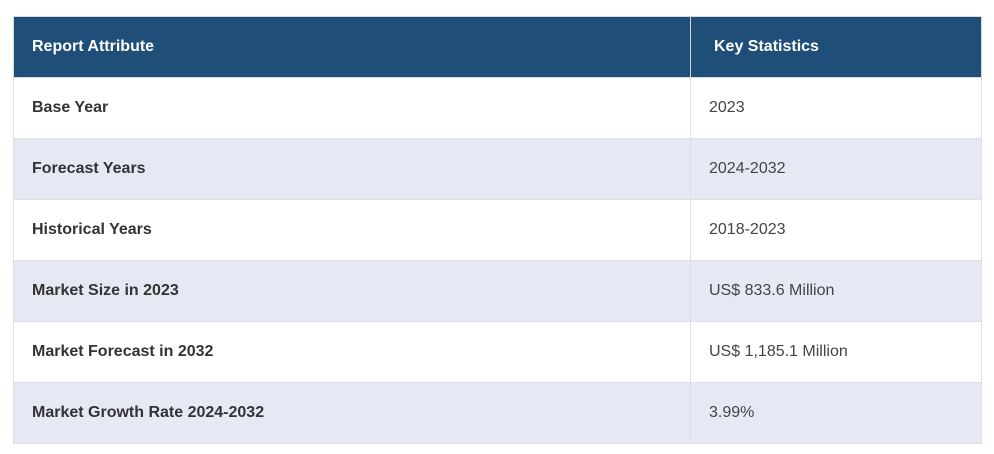  I want to click on attribute-cell: Market Size in 2023, so click(352, 291).